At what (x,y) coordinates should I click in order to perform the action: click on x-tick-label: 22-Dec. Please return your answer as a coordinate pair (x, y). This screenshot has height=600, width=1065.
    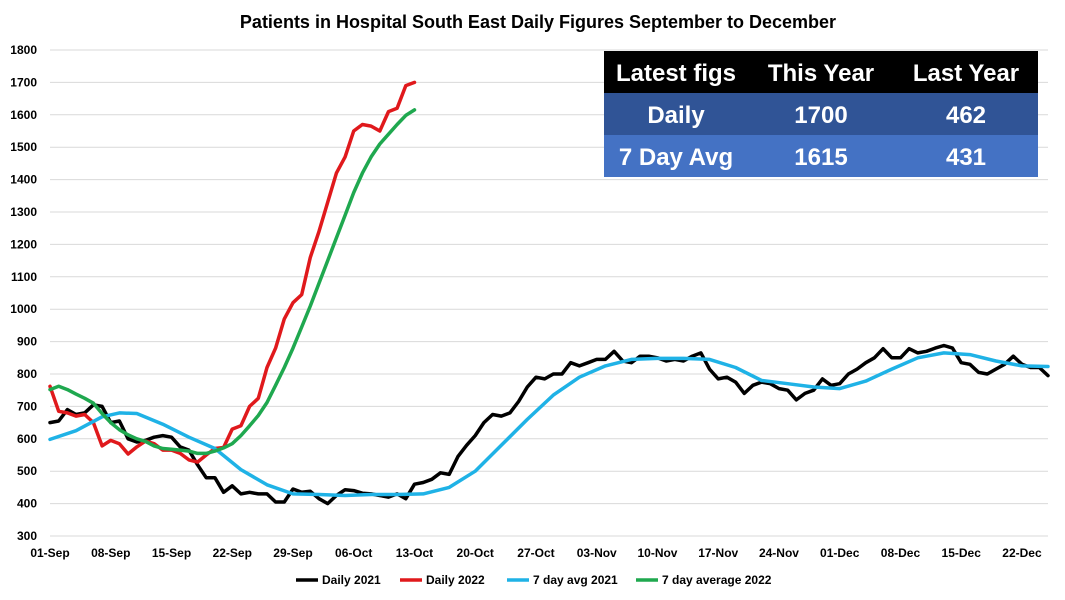
    Looking at the image, I should click on (1022, 553).